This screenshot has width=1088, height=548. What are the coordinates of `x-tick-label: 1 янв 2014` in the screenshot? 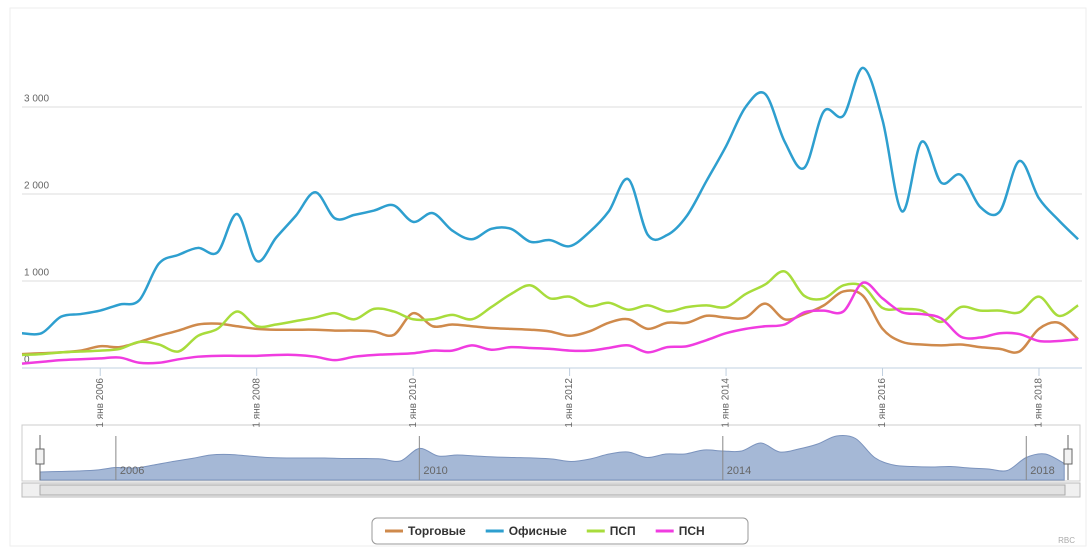 It's located at (726, 403).